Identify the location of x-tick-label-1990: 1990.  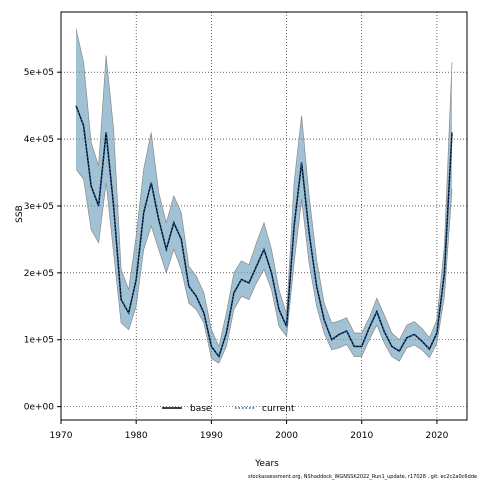
(211, 436).